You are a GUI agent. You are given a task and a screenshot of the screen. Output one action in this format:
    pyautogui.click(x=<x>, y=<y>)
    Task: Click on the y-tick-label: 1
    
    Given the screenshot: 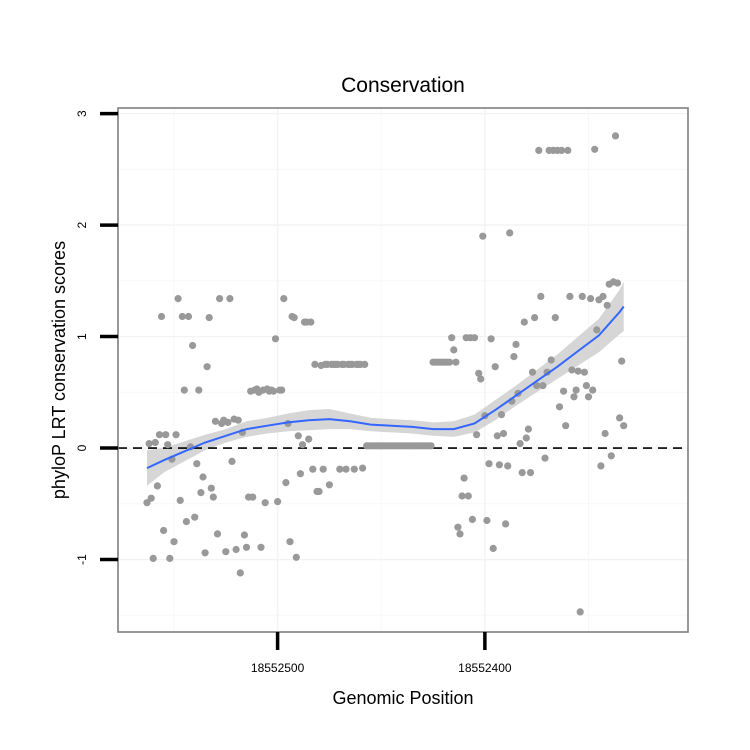 What is the action you would take?
    pyautogui.click(x=82, y=336)
    